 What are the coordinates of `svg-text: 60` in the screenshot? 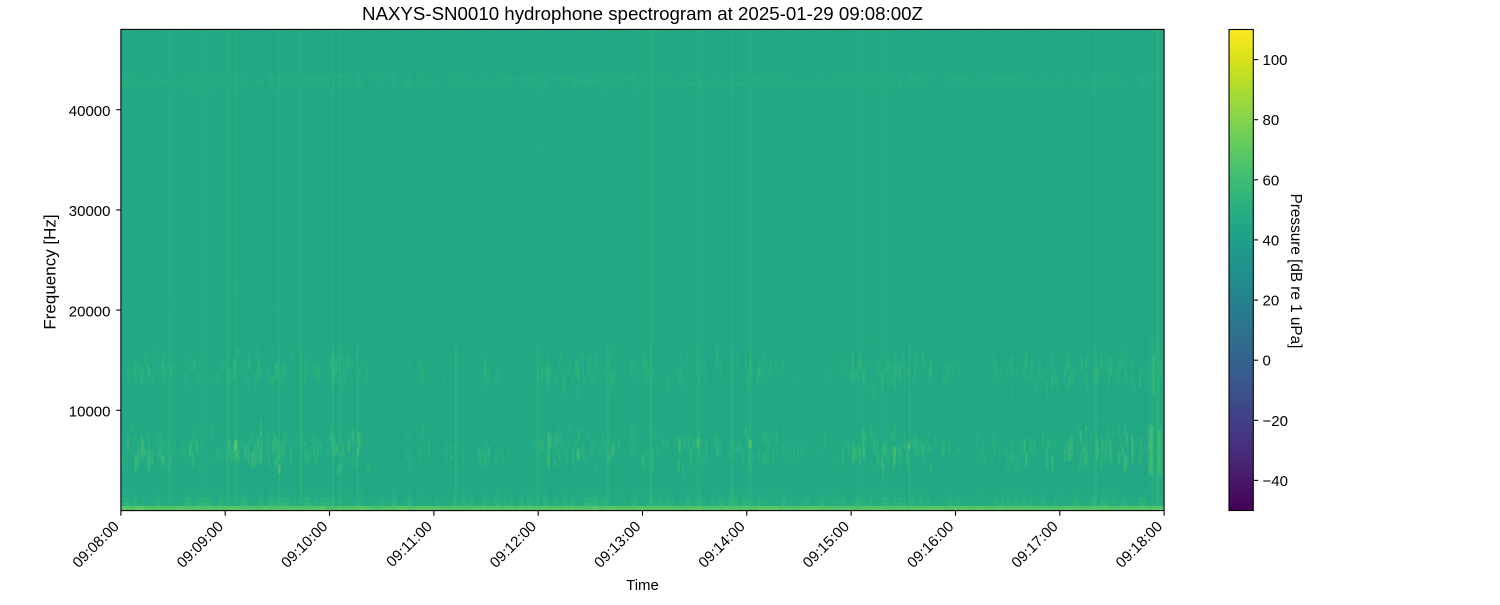 It's located at (1271, 180).